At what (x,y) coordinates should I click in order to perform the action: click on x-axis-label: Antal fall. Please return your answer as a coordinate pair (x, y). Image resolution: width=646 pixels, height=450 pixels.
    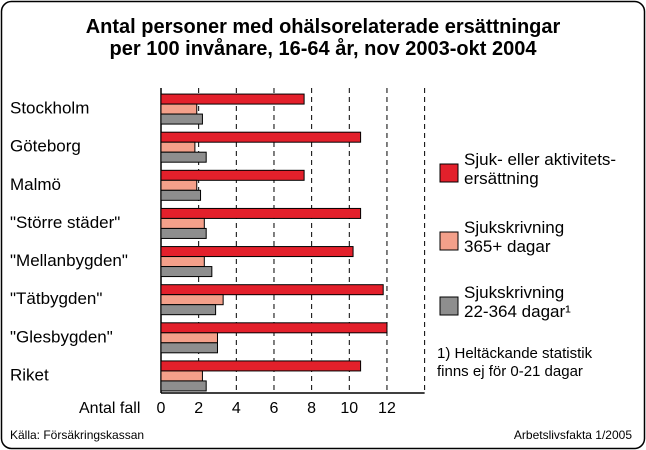
    Looking at the image, I should click on (109, 408).